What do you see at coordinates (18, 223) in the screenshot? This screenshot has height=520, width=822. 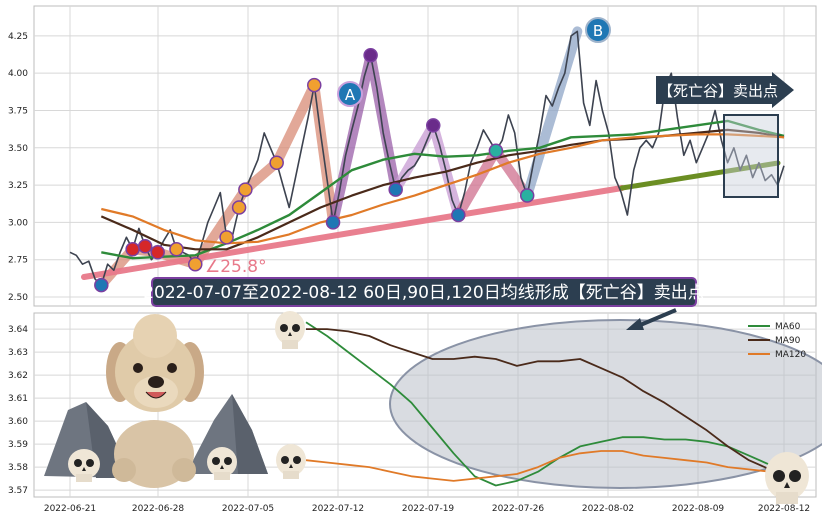 I see `top-y-tick: 3.00` at bounding box center [18, 223].